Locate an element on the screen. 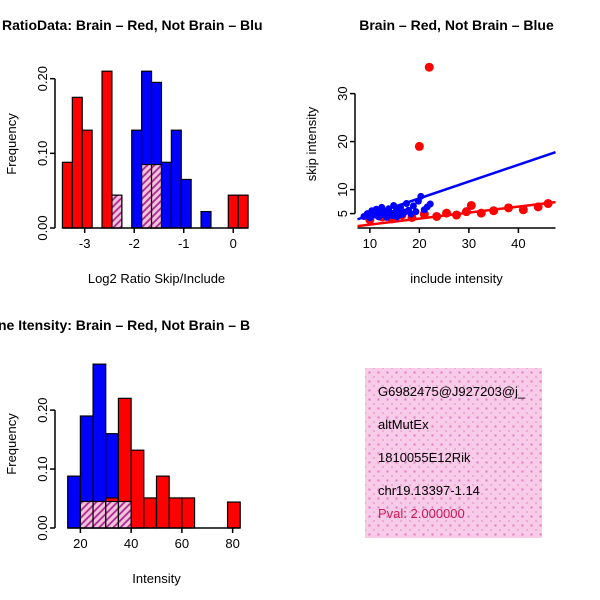 This screenshot has width=600, height=600. gene-symbol-text: 1810055E12Rik is located at coordinates (424, 457).